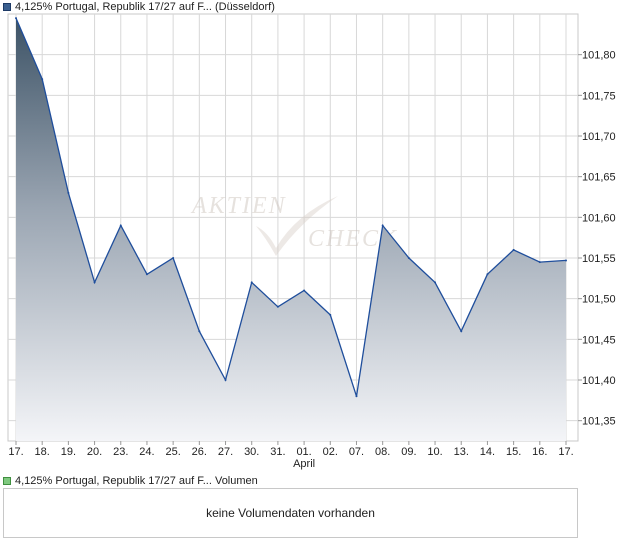 The height and width of the screenshot is (546, 620). Describe the element at coordinates (251, 452) in the screenshot. I see `x-tick-label: 30.` at that location.